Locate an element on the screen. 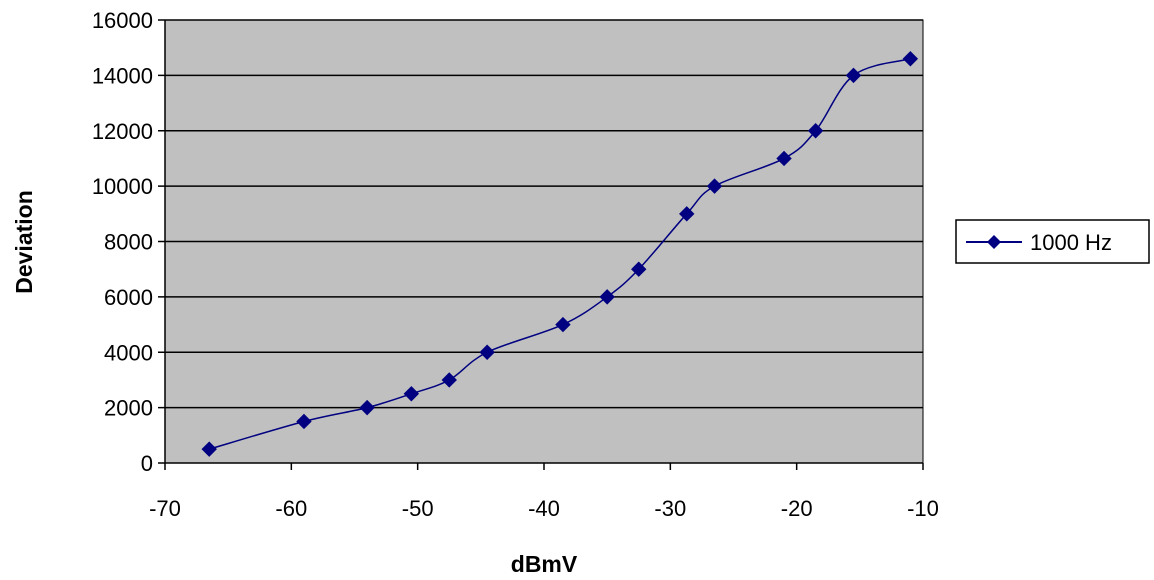  x-tick-label: -70 is located at coordinates (165, 508).